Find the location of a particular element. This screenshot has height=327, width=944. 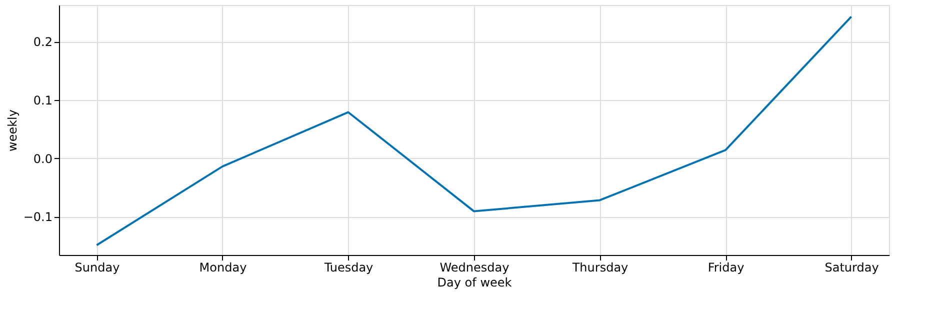

y-tick-label: 0.0 is located at coordinates (42, 159).